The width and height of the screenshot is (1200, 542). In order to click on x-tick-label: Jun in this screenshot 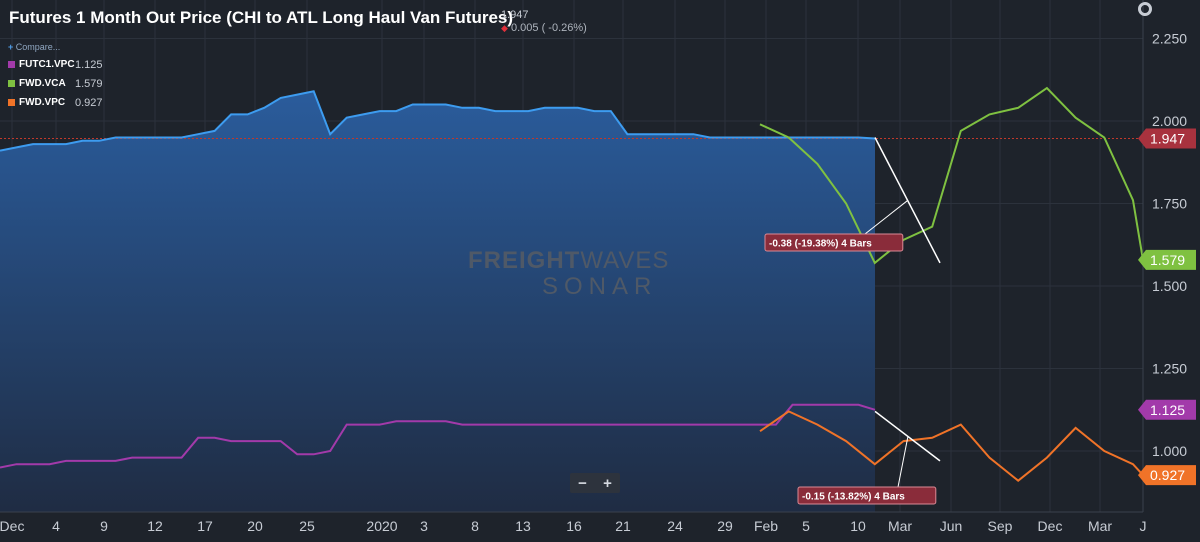, I will do `click(951, 526)`.